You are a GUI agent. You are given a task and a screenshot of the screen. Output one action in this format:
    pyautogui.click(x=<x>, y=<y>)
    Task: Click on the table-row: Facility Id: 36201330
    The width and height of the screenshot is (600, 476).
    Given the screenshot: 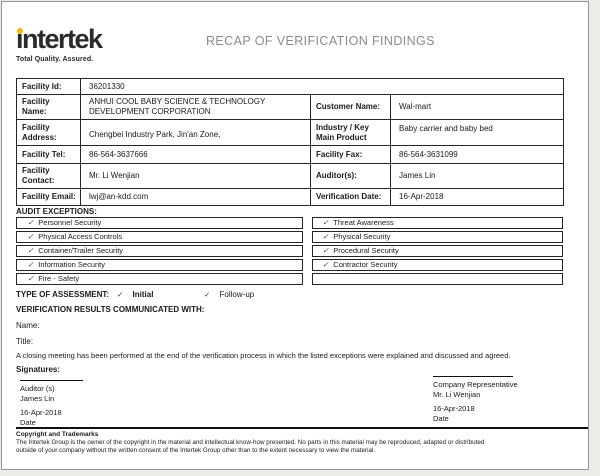 What is the action you would take?
    pyautogui.click(x=290, y=86)
    